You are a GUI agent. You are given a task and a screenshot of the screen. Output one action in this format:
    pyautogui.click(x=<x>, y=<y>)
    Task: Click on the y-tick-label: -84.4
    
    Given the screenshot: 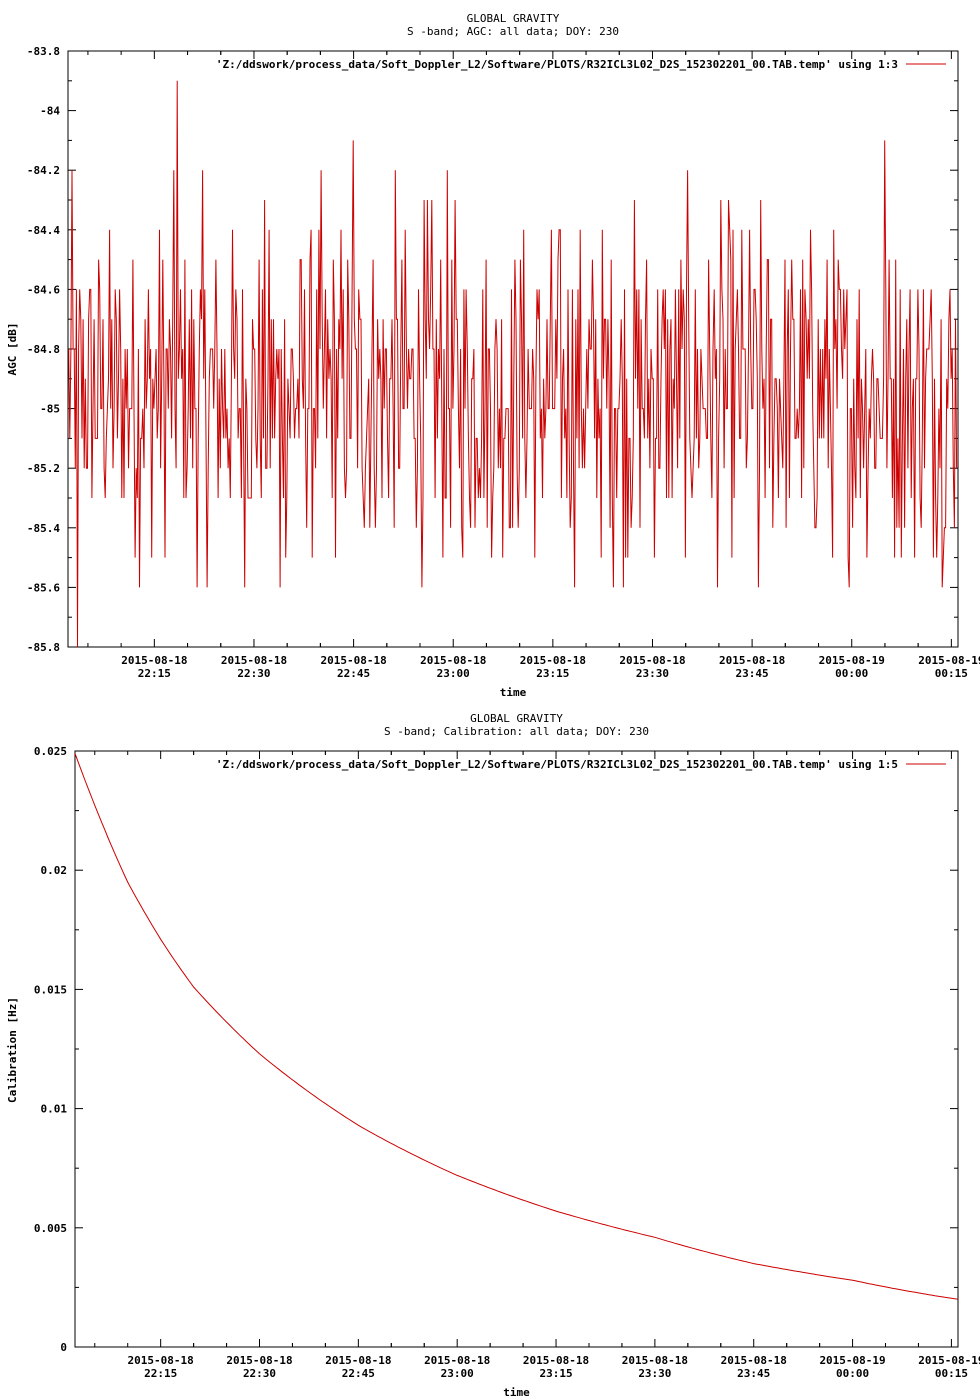 What is the action you would take?
    pyautogui.click(x=43, y=230)
    